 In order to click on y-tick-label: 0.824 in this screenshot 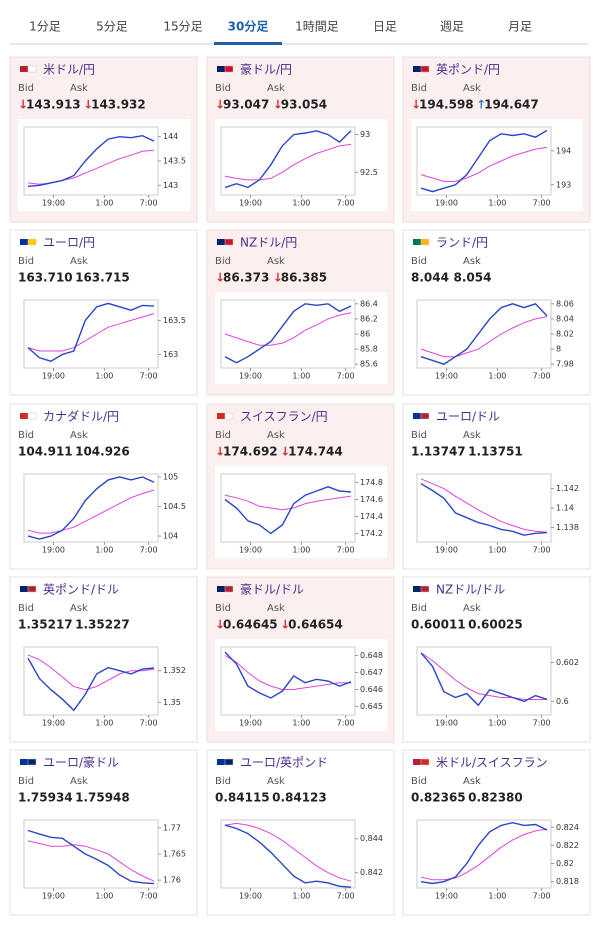, I will do `click(567, 827)`.